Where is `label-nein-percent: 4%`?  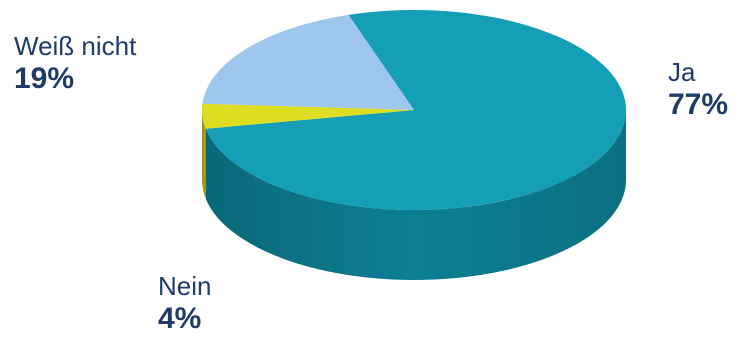
label-nein-percent: 4% is located at coordinates (180, 318).